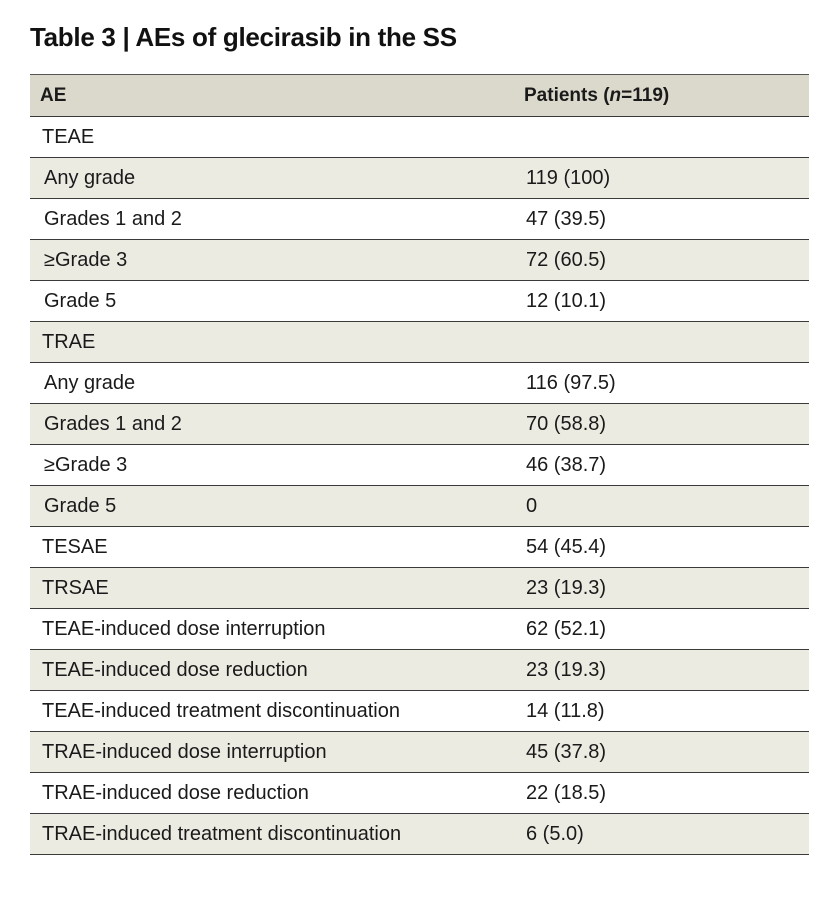  What do you see at coordinates (645, 95) in the screenshot?
I see `header-patients-suffix: =119)` at bounding box center [645, 95].